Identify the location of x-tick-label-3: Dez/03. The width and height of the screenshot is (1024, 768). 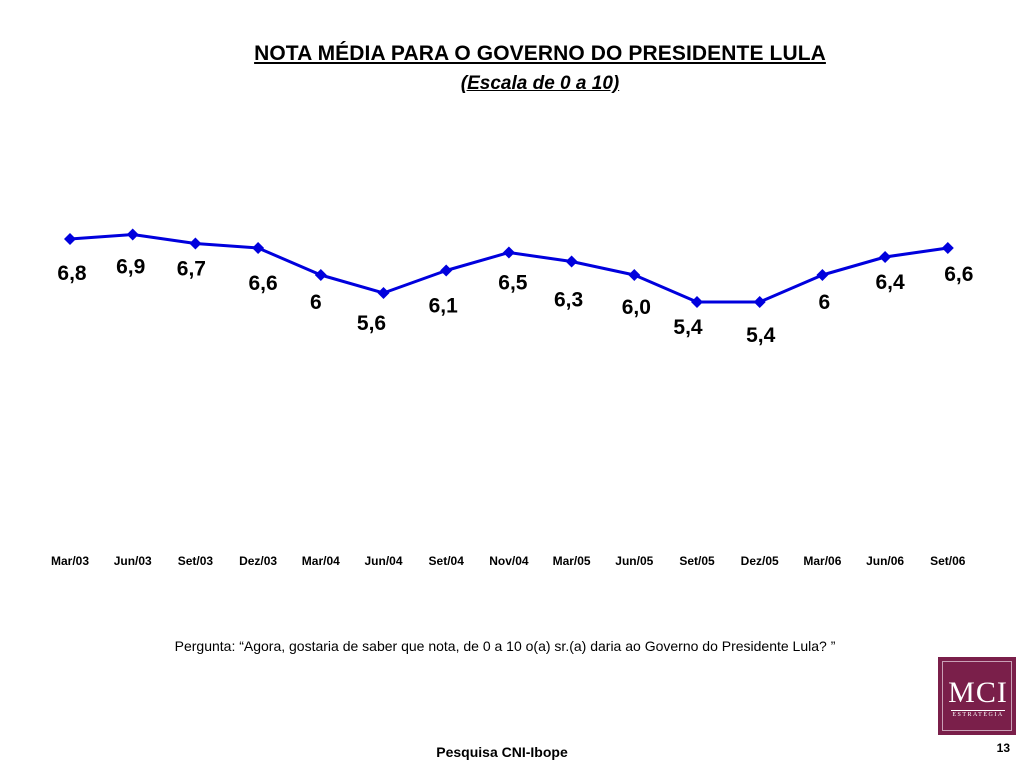
(258, 561).